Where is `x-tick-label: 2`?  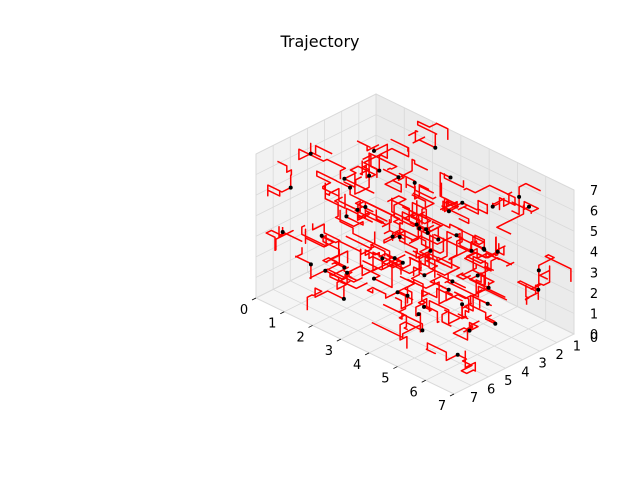 x-tick-label: 2 is located at coordinates (300, 337).